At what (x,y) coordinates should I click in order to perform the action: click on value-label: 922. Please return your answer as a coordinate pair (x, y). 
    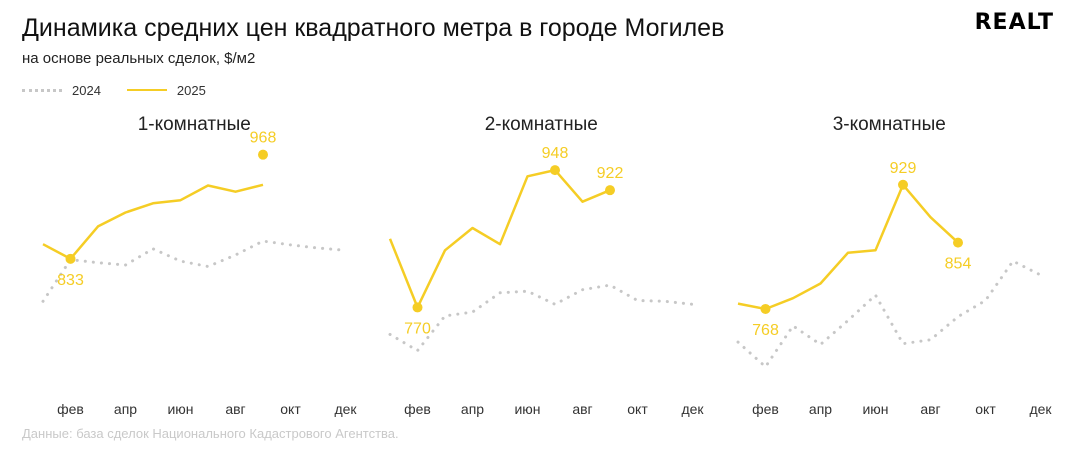
    Looking at the image, I should click on (610, 173).